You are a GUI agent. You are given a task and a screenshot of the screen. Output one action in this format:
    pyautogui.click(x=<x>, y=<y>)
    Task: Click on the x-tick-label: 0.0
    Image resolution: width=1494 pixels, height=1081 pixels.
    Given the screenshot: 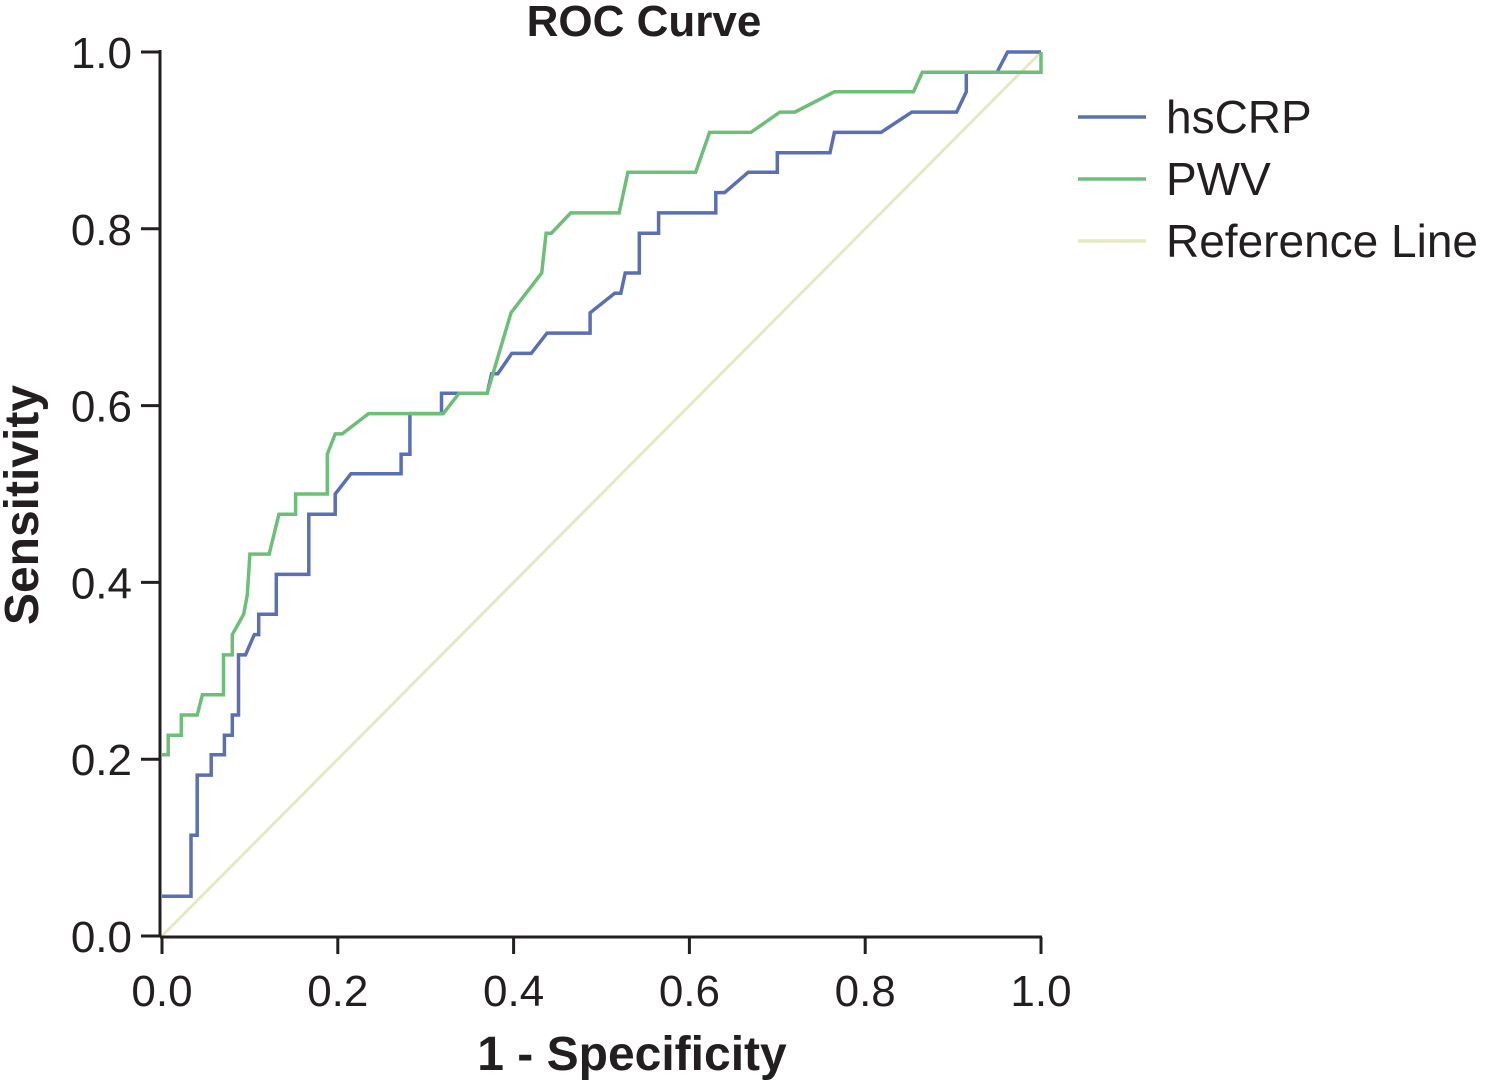 What is the action you would take?
    pyautogui.click(x=161, y=991)
    